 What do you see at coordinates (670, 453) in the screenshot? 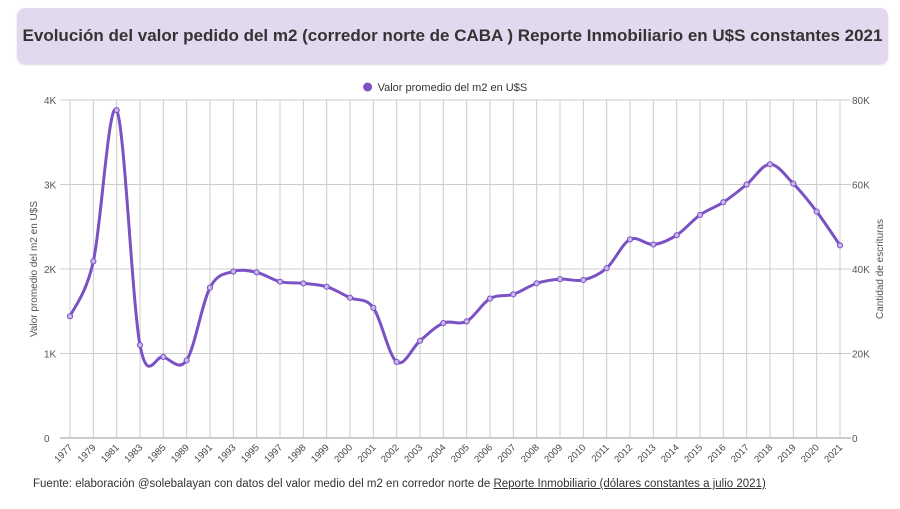
I see `x-tick-label: 2014` at bounding box center [670, 453].